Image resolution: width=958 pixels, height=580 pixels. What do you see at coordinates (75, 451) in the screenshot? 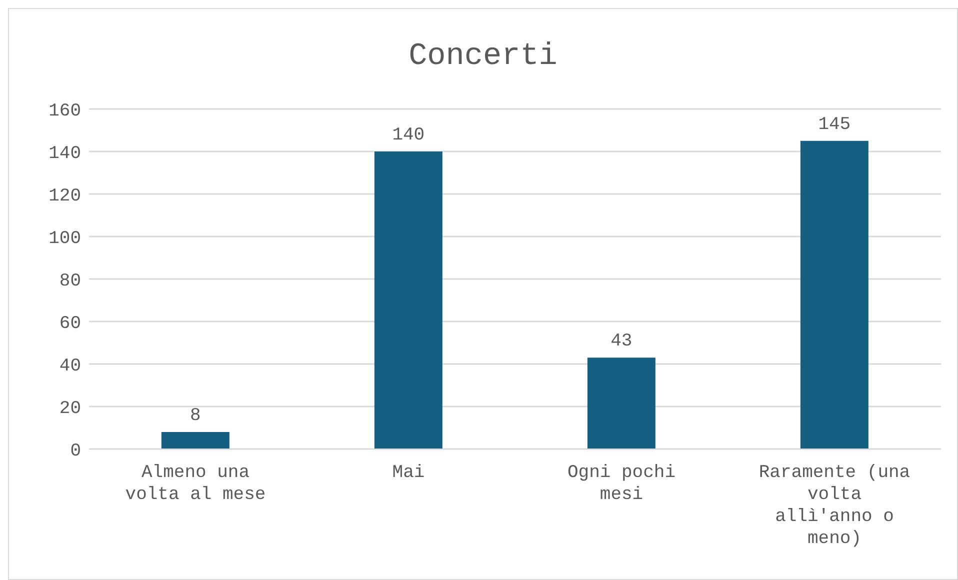
I see `y-tick-label: 0` at bounding box center [75, 451].